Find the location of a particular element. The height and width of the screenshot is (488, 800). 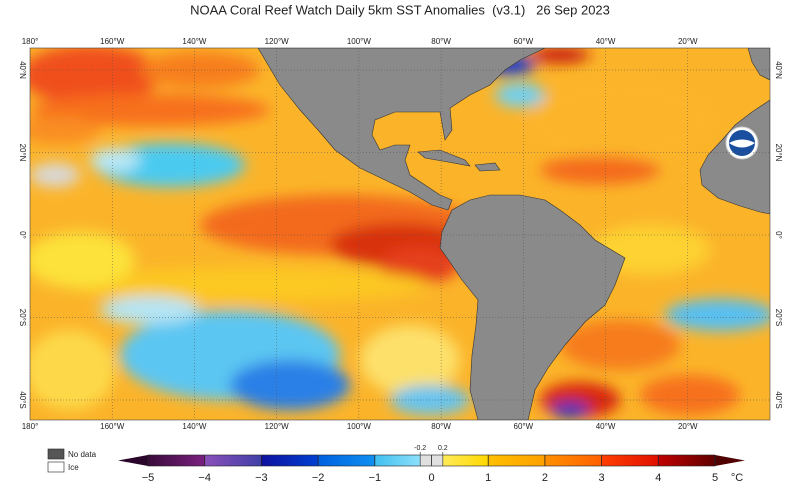

lat-label-left: 40°N is located at coordinates (22, 70).